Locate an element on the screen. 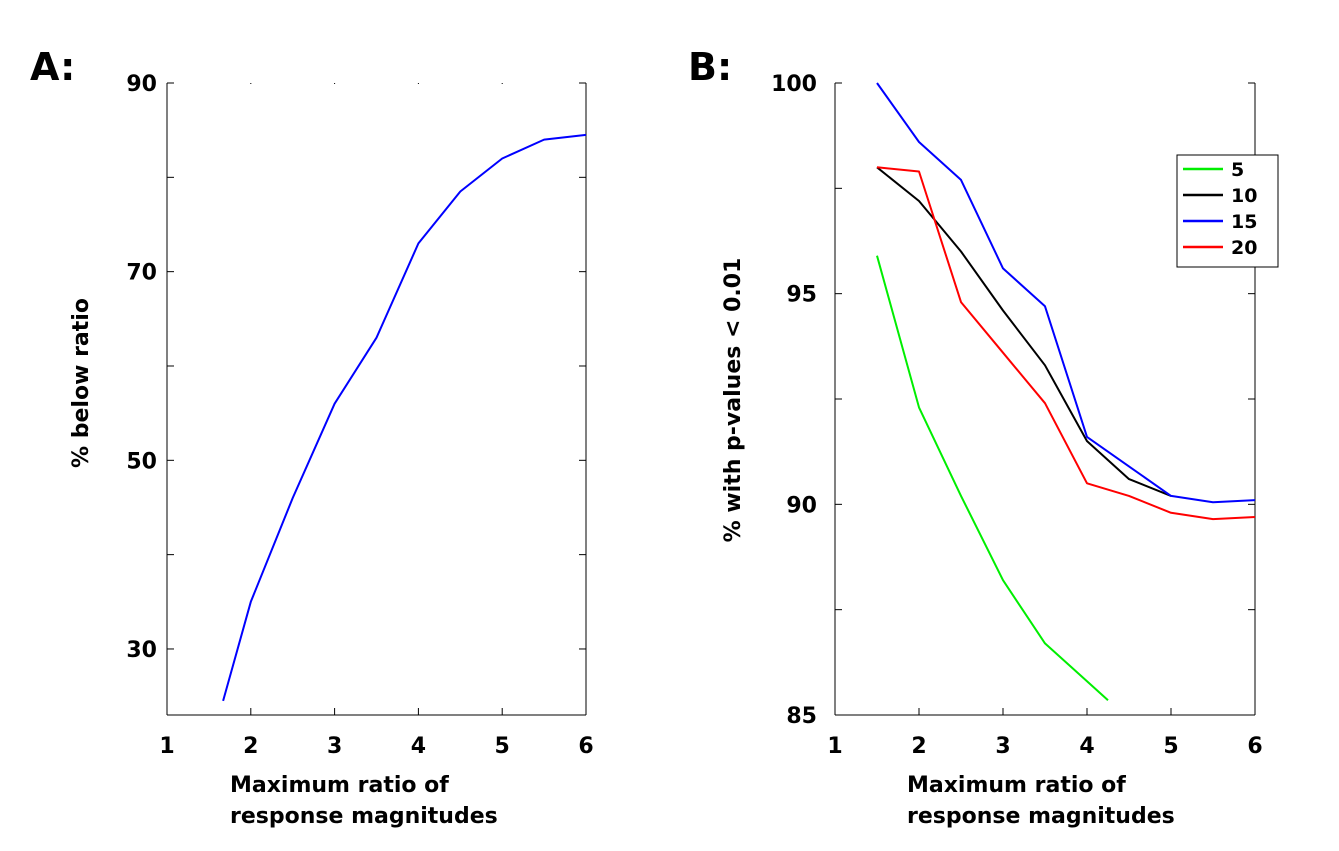  legend-box is located at coordinates (1227, 211).